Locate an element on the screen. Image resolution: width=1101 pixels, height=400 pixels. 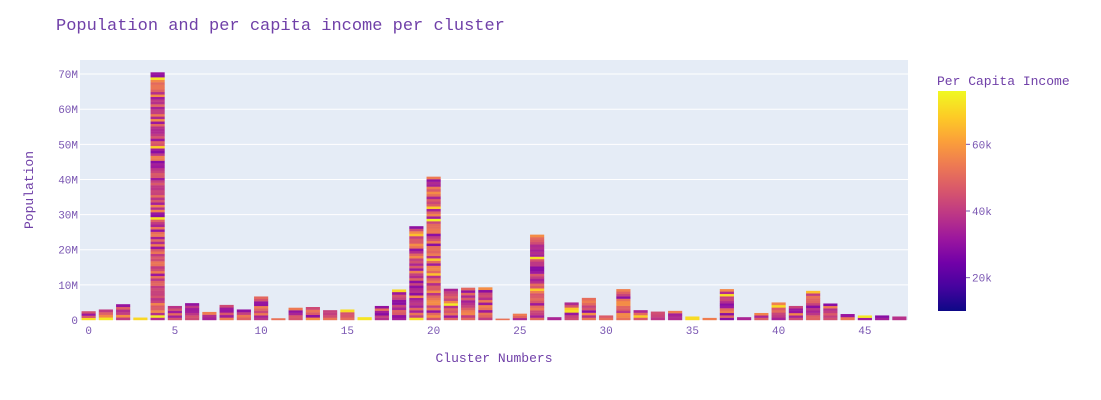
y-tick-label: 40M is located at coordinates (68, 181).